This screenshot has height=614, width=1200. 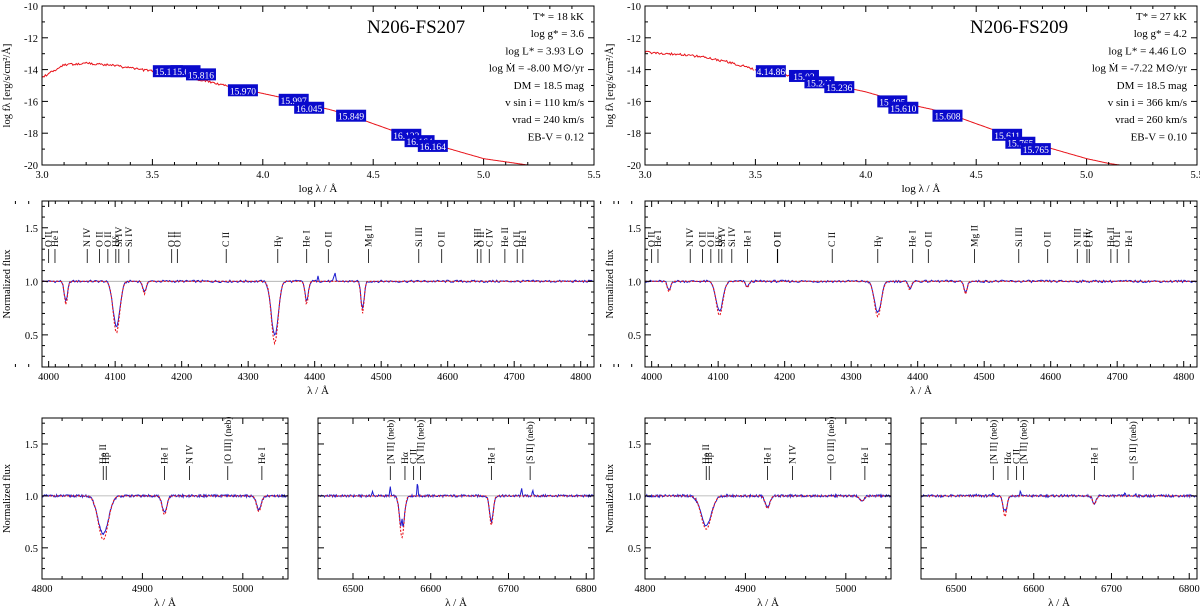 I want to click on photometry-label: 15.634, so click(x=185, y=73).